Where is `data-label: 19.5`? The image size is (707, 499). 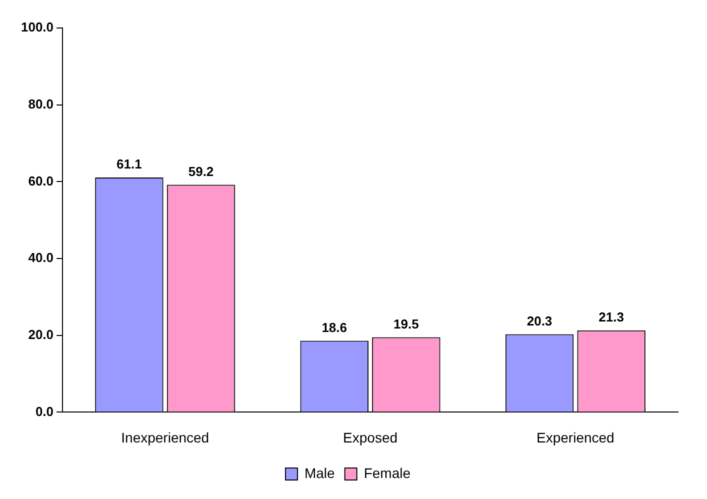 data-label: 19.5 is located at coordinates (406, 324).